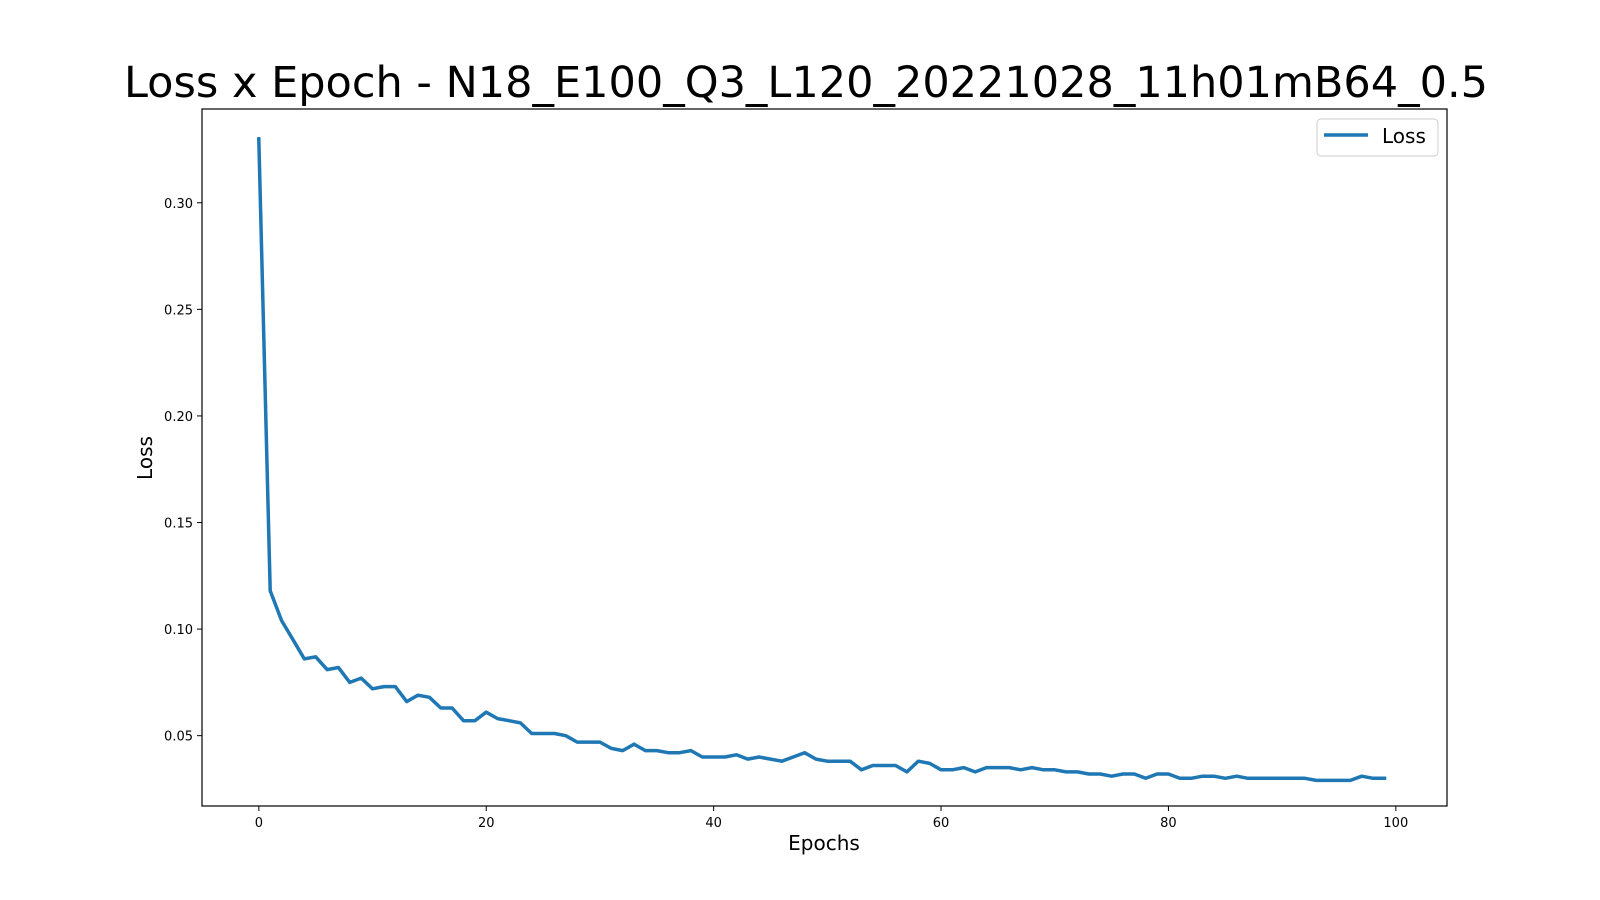 The height and width of the screenshot is (900, 1600). Describe the element at coordinates (178, 630) in the screenshot. I see `y-tick-label: 0.10` at that location.